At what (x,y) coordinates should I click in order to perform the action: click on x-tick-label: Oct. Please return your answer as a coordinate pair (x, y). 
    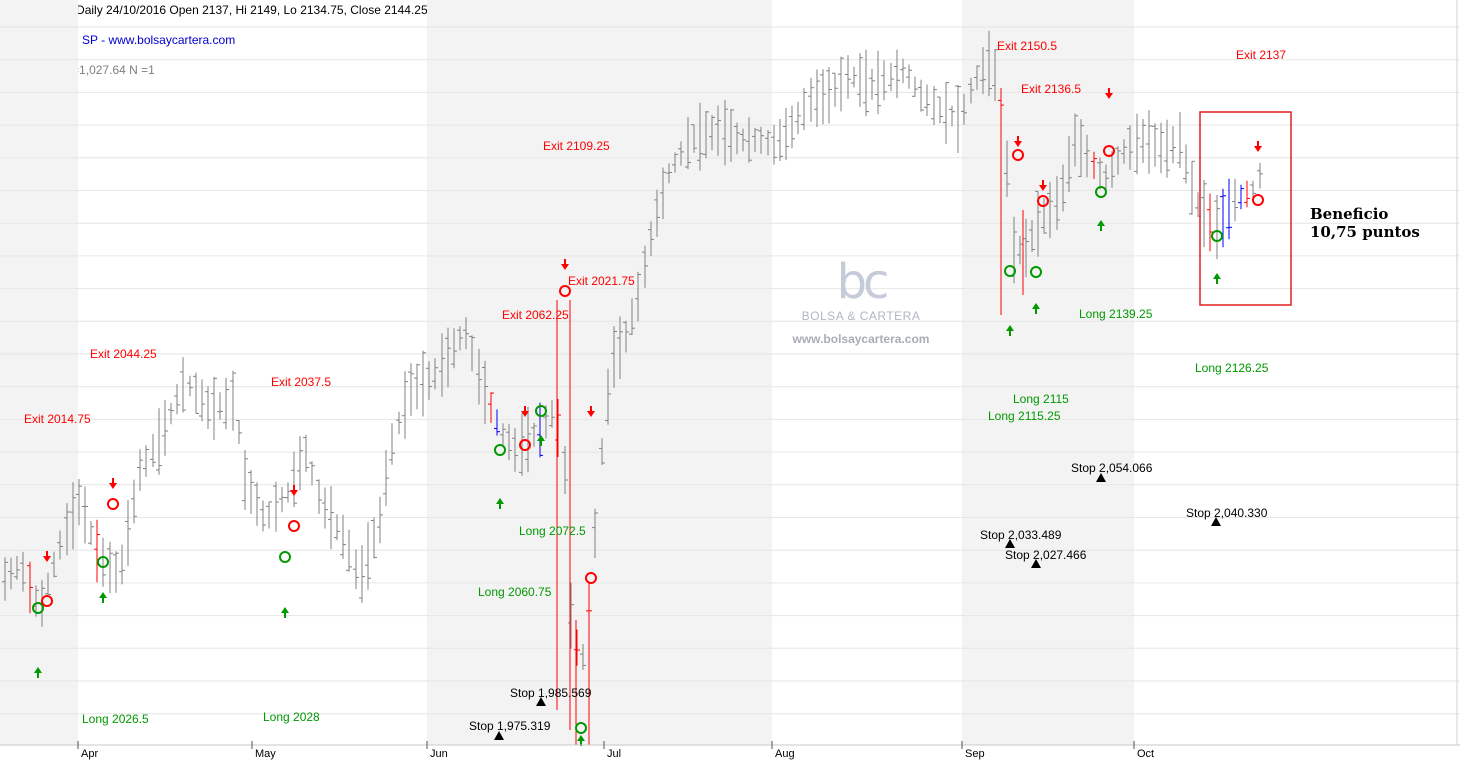
    Looking at the image, I should click on (1145, 754).